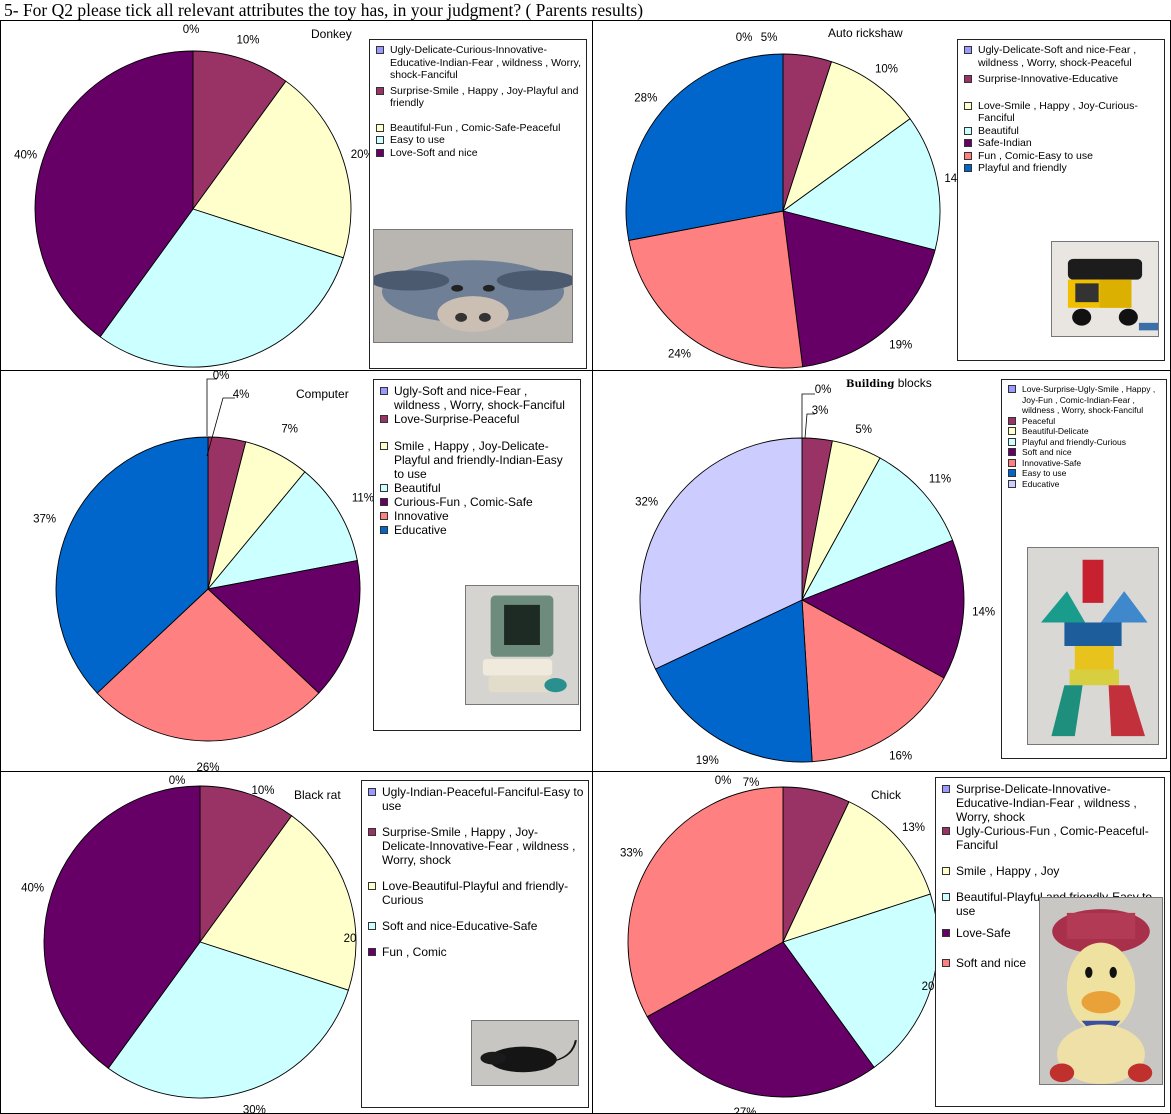  I want to click on legend-label: Educative, so click(1041, 483).